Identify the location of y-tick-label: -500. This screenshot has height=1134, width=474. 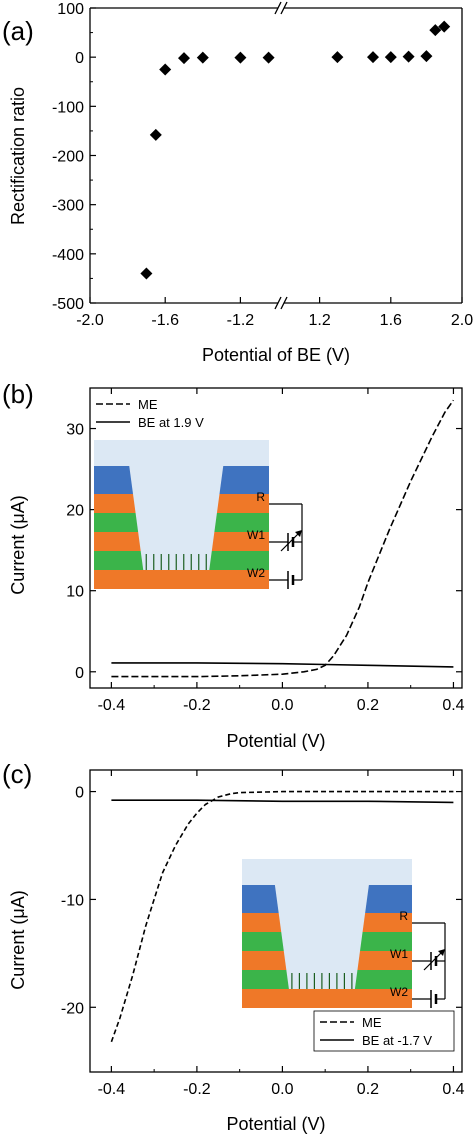
(68, 304).